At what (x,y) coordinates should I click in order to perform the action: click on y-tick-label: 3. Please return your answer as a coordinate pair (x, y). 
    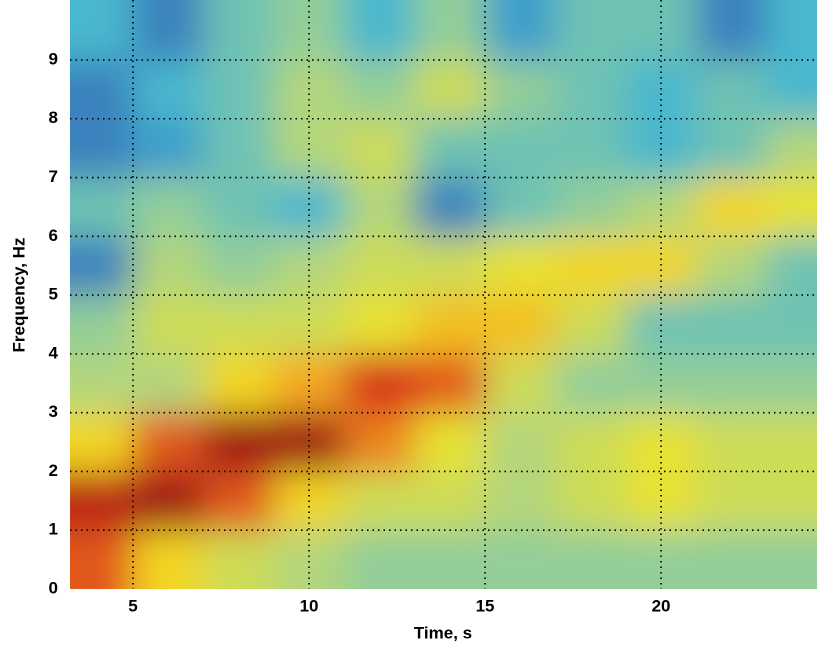
    Looking at the image, I should click on (53, 411).